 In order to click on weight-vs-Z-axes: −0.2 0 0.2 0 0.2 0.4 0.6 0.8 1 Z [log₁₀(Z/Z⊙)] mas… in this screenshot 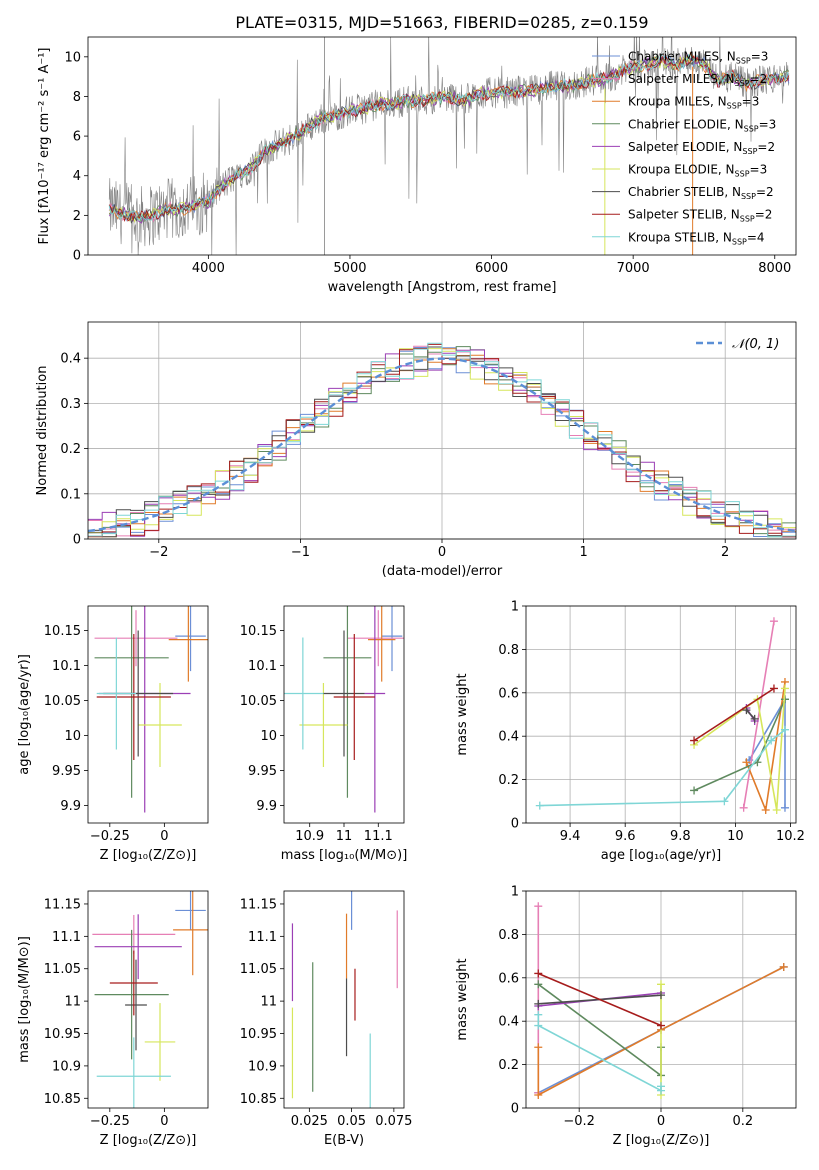, I will do `click(625, 1016)`.